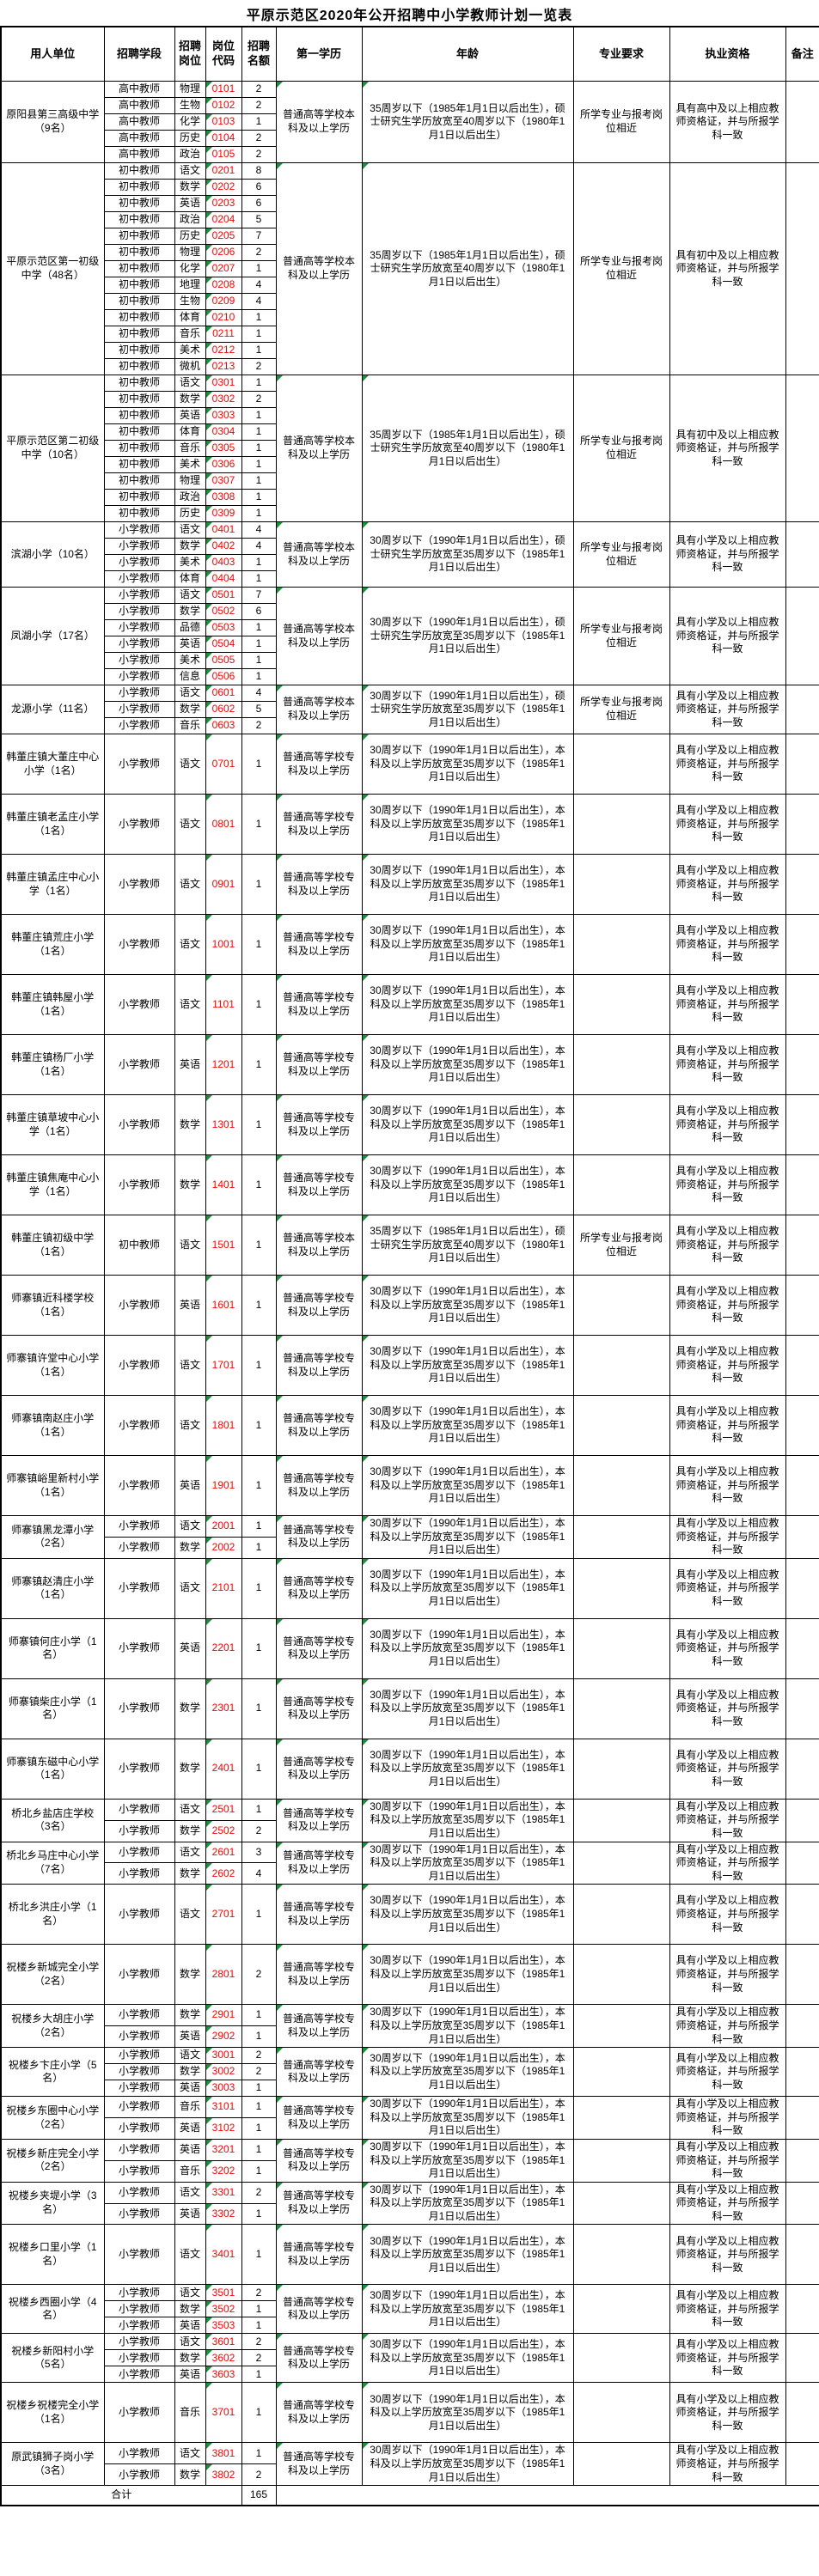 Image resolution: width=819 pixels, height=2576 pixels. Describe the element at coordinates (224, 317) in the screenshot. I see `code-cell: 0210` at that location.